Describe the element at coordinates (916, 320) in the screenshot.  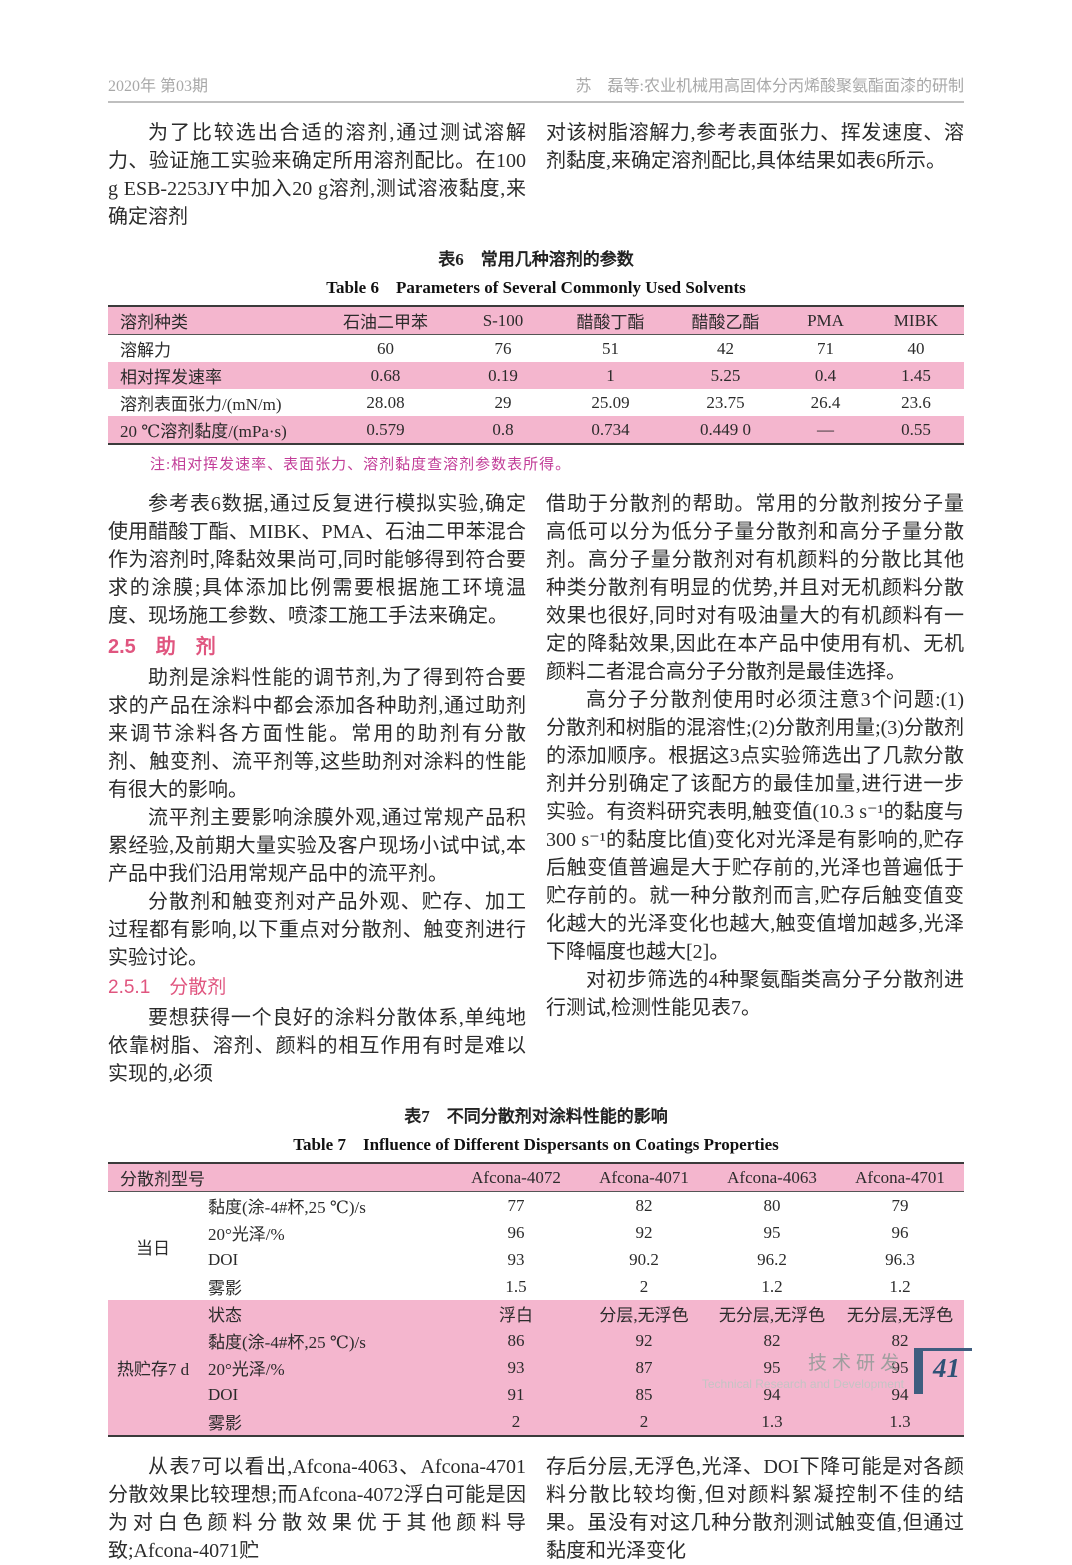
I see `column-header: MIBK` at that location.